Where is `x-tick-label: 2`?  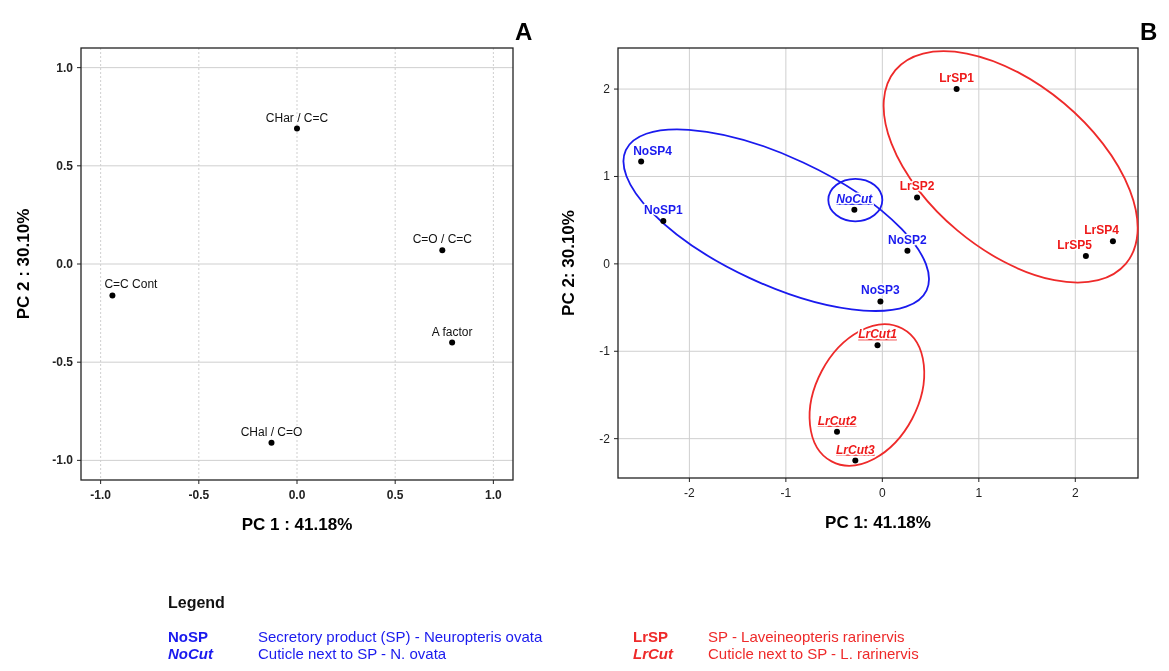 x-tick-label: 2 is located at coordinates (1075, 493).